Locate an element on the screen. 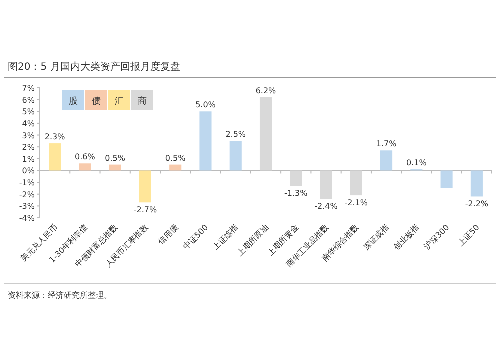  y-tick-label: -4% is located at coordinates (27, 218).